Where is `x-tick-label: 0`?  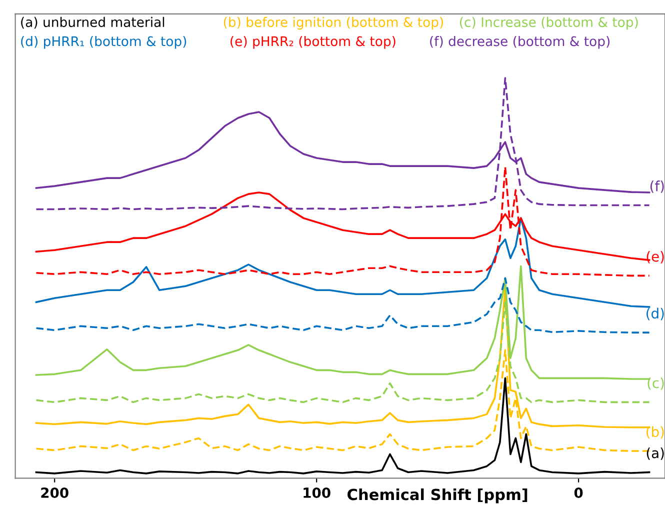
x-tick-label: 0 is located at coordinates (578, 493).